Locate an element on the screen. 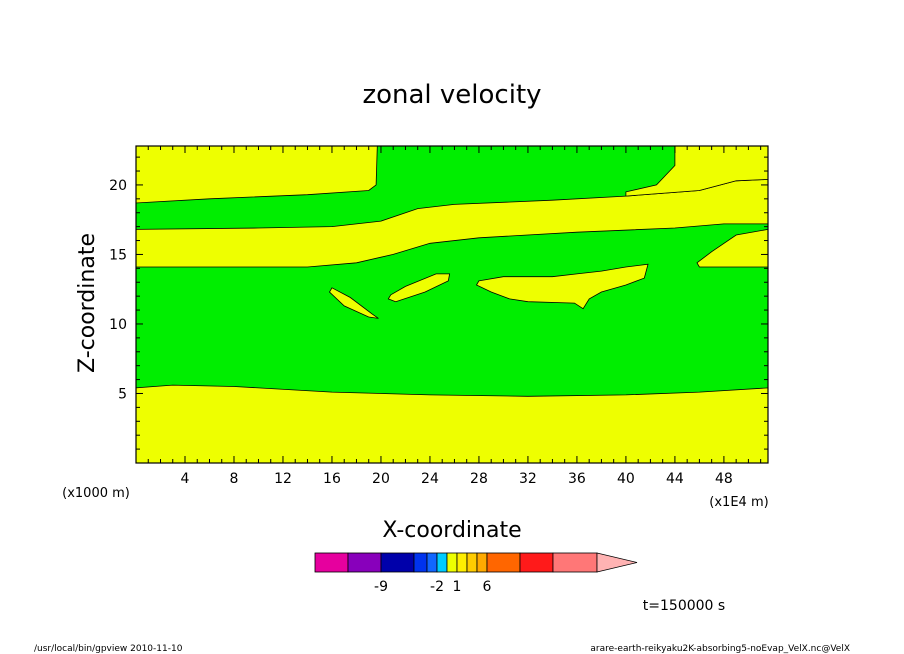 The image size is (904, 654). x-unit-note: (x1E4 m) is located at coordinates (738, 502).